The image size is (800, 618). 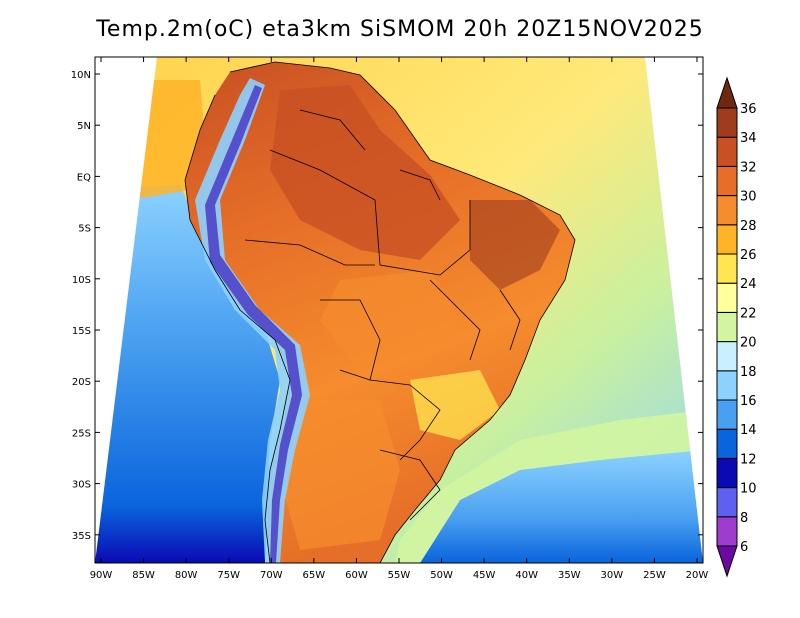 What do you see at coordinates (727, 92) in the screenshot?
I see `colorbar-max-arrow` at bounding box center [727, 92].